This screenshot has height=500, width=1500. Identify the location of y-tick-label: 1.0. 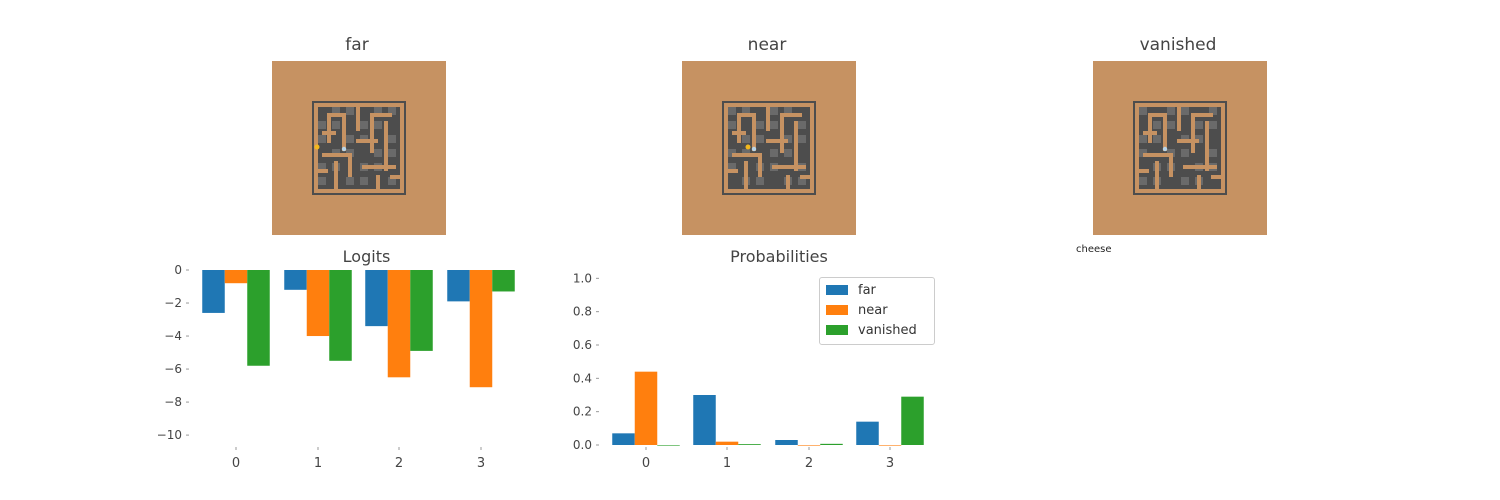
(582, 278).